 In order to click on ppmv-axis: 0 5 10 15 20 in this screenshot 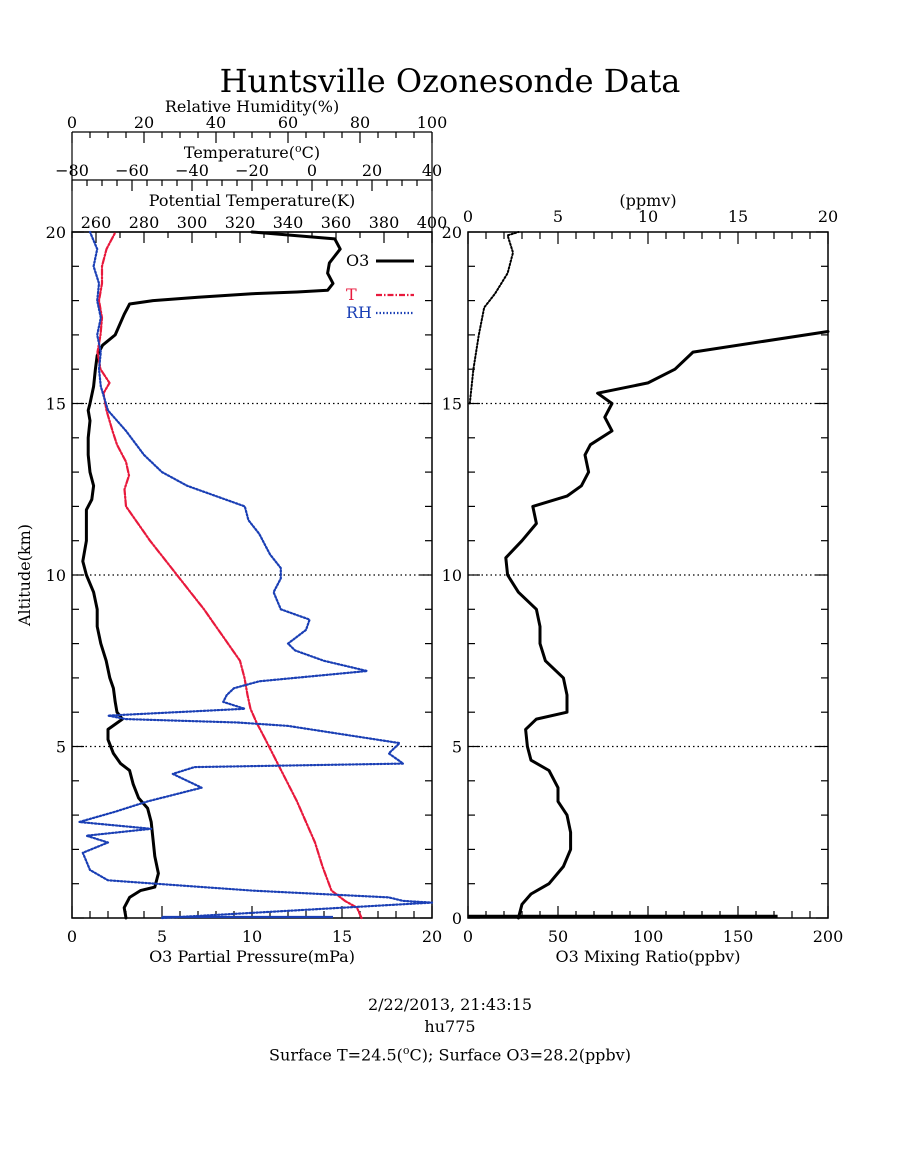, I will do `click(650, 225)`.